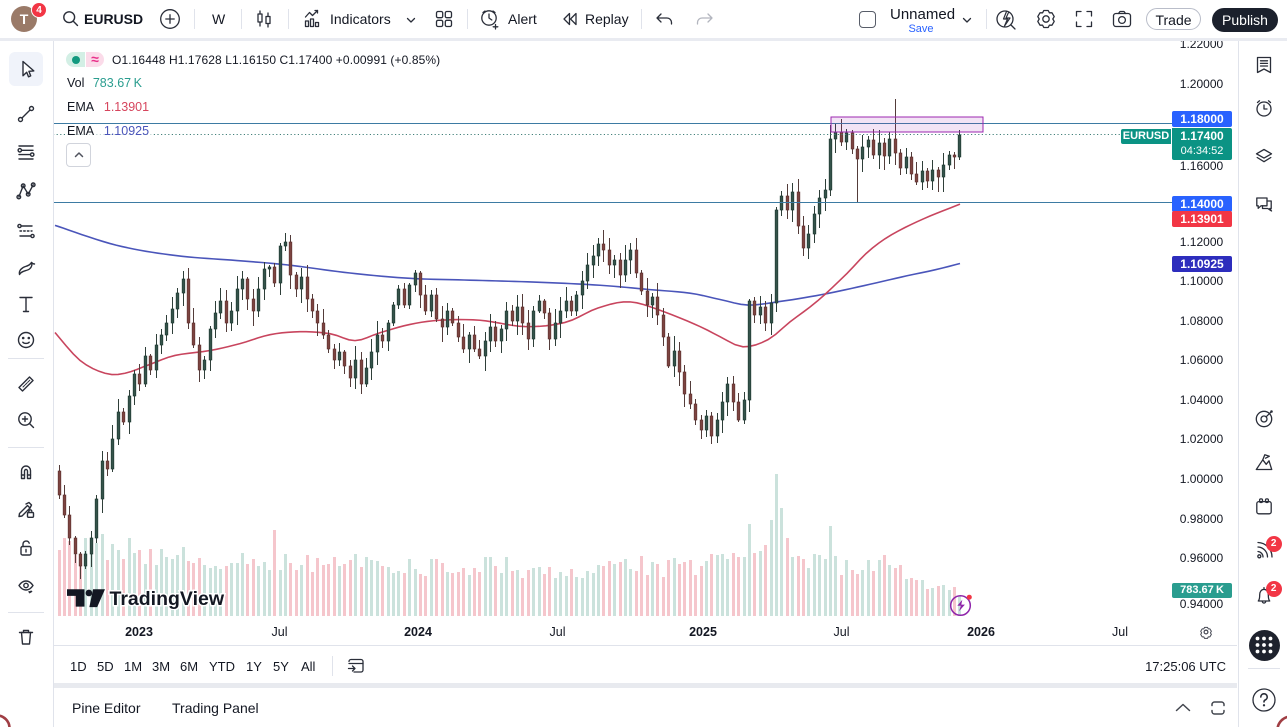 This screenshot has height=727, width=1287. What do you see at coordinates (167, 599) in the screenshot?
I see `svg-text: TradingView` at bounding box center [167, 599].